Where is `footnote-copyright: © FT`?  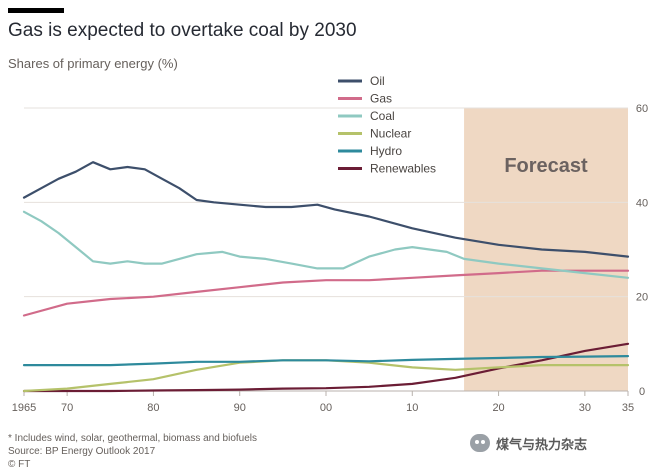 footnote-copyright: © FT is located at coordinates (19, 464).